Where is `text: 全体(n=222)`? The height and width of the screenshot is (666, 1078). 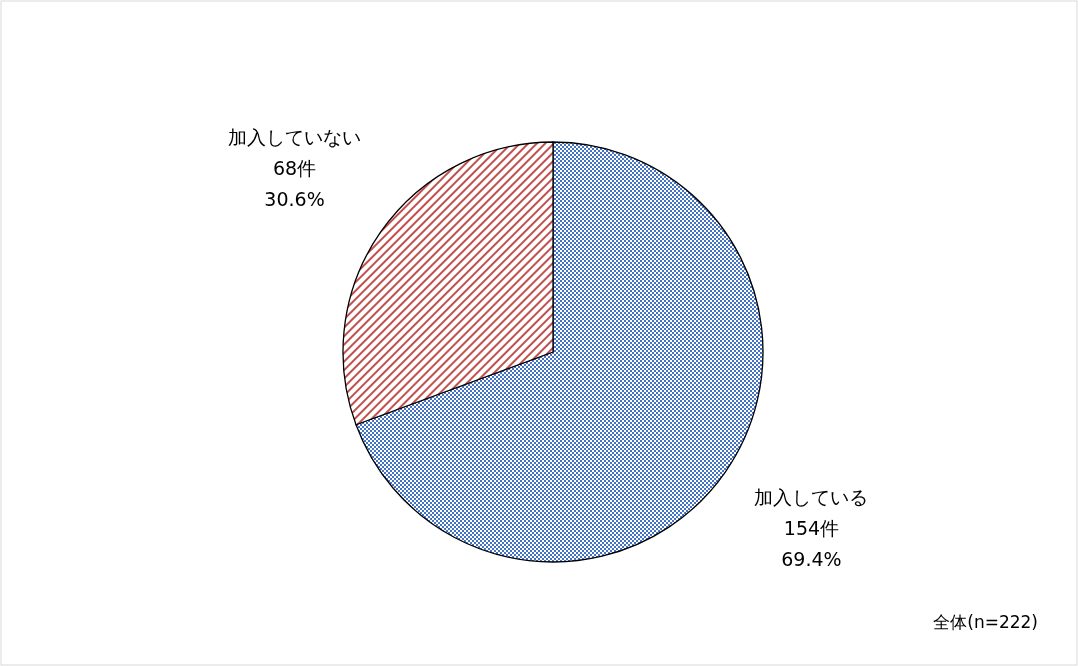
text: 全体(n=222) is located at coordinates (985, 622).